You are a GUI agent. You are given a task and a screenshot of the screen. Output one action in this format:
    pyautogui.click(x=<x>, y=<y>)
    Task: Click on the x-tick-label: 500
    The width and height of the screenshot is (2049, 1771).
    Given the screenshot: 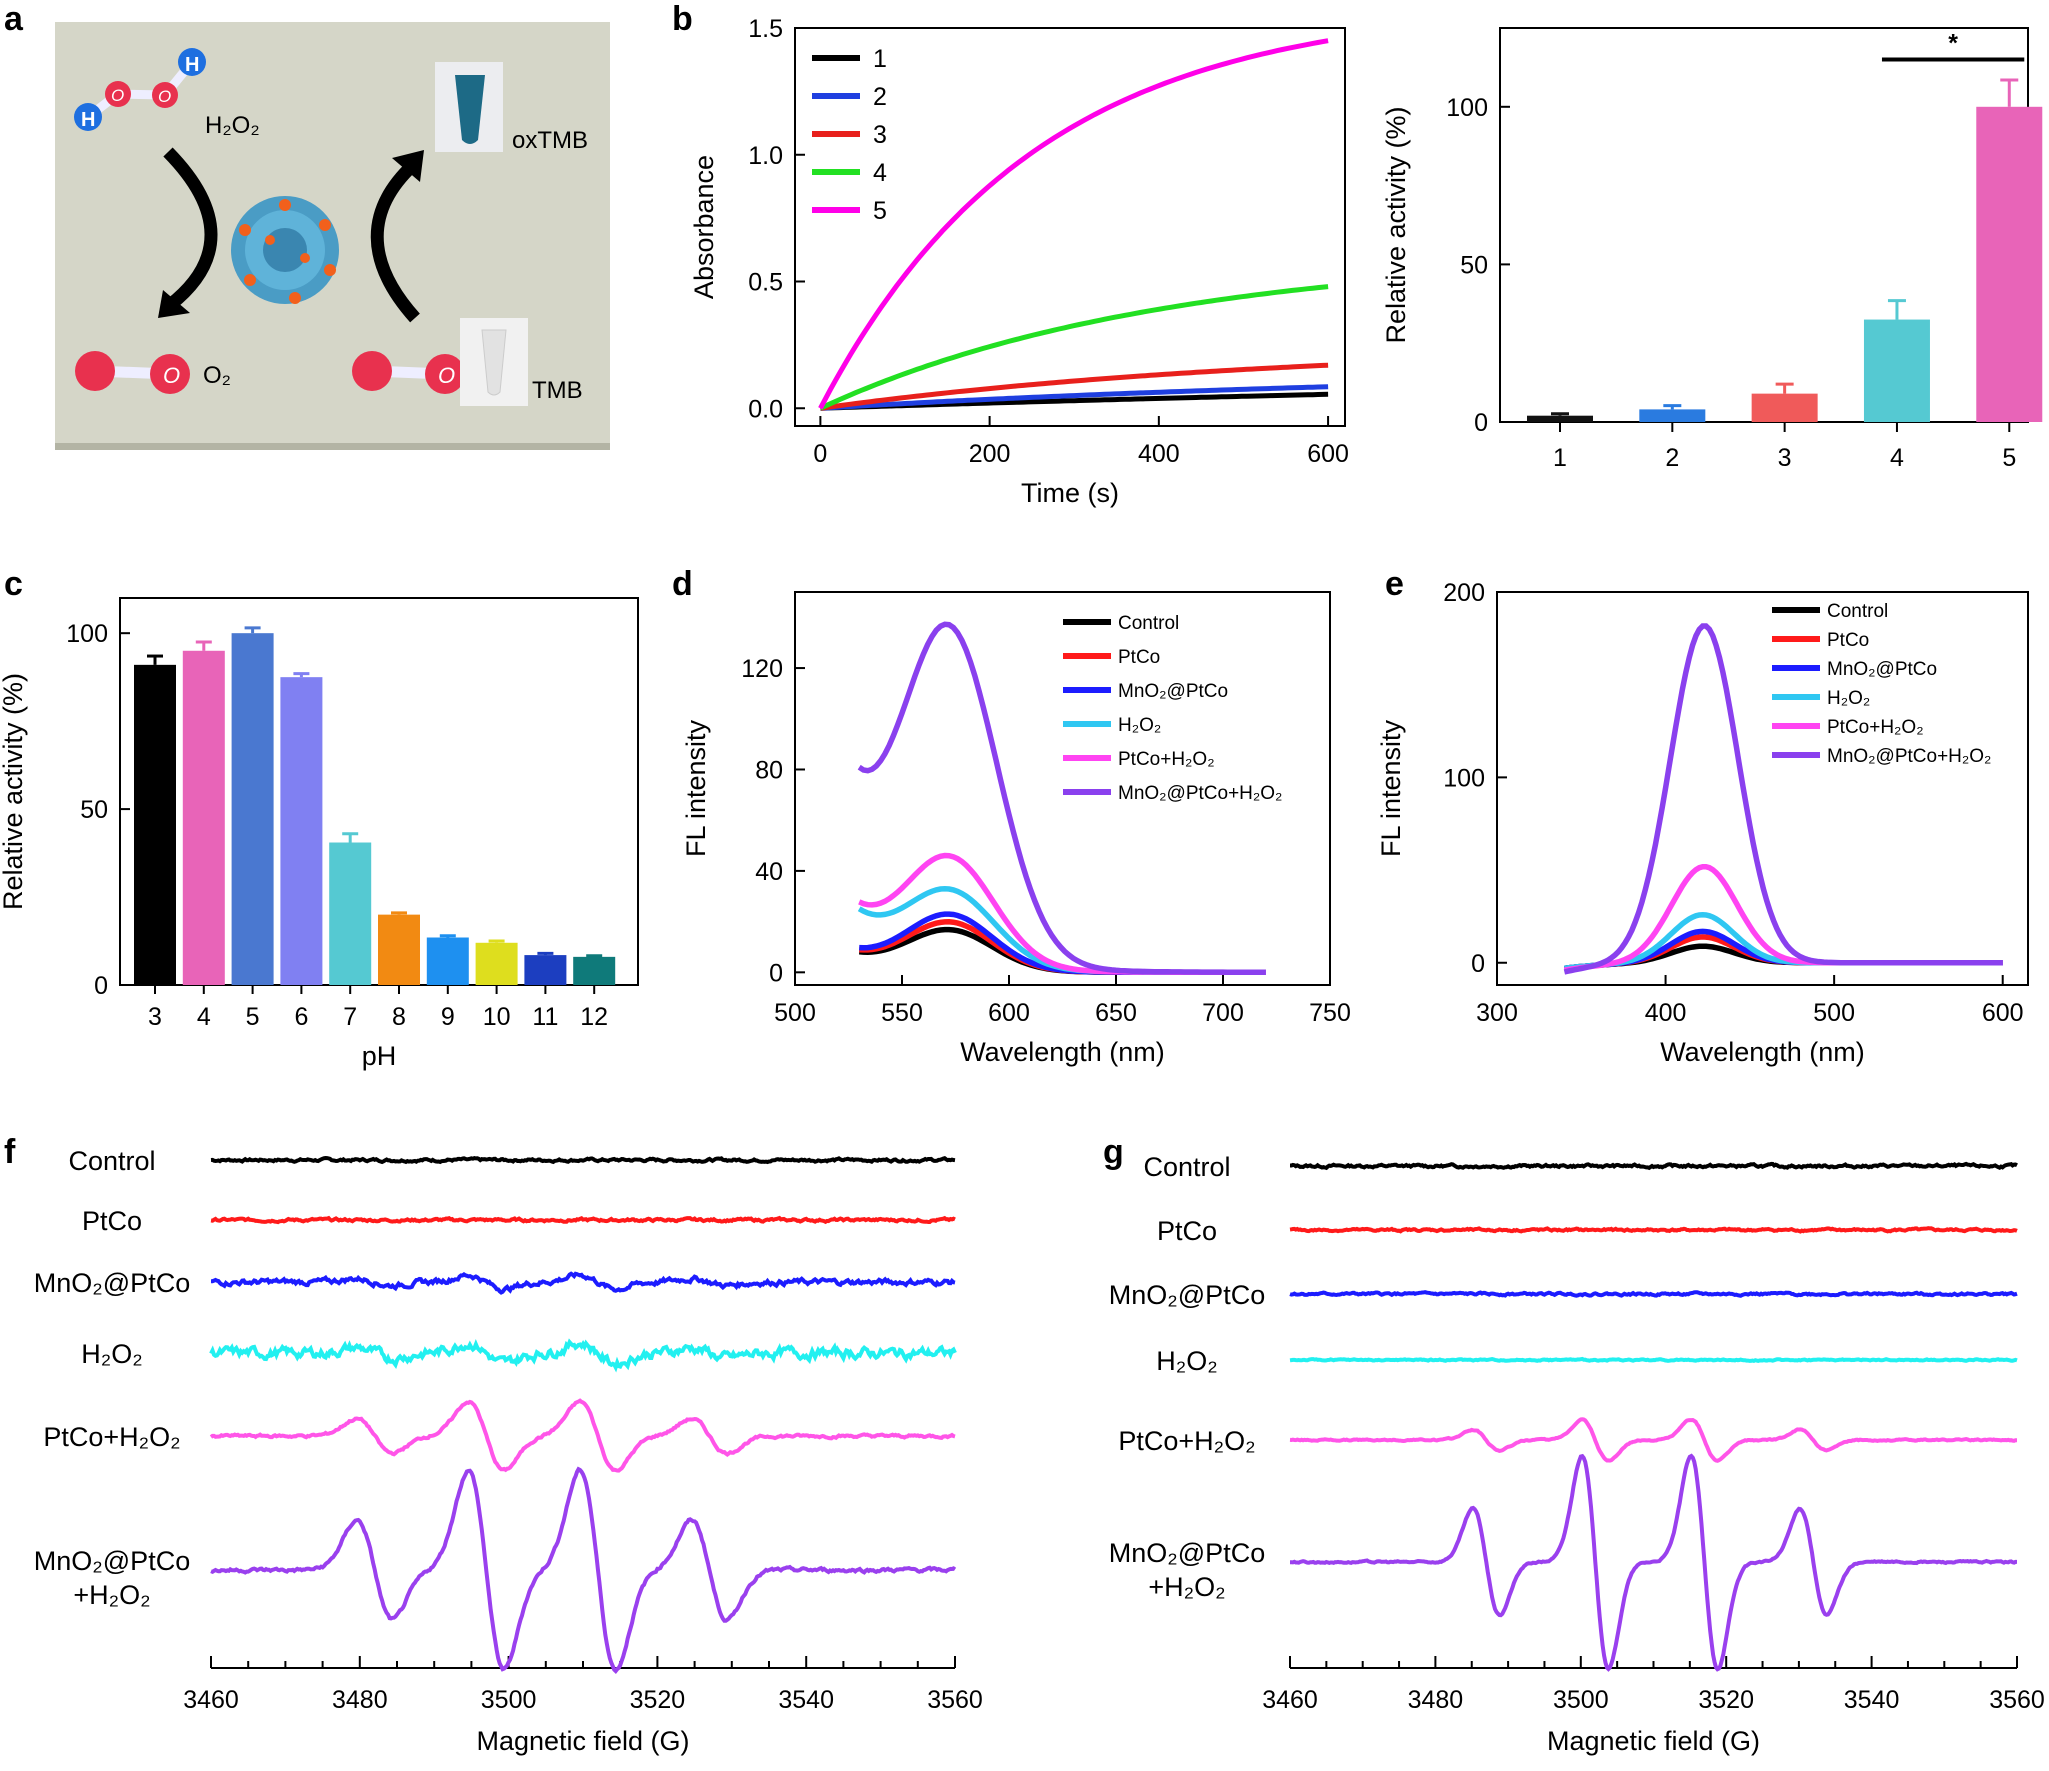 What is the action you would take?
    pyautogui.click(x=795, y=1013)
    